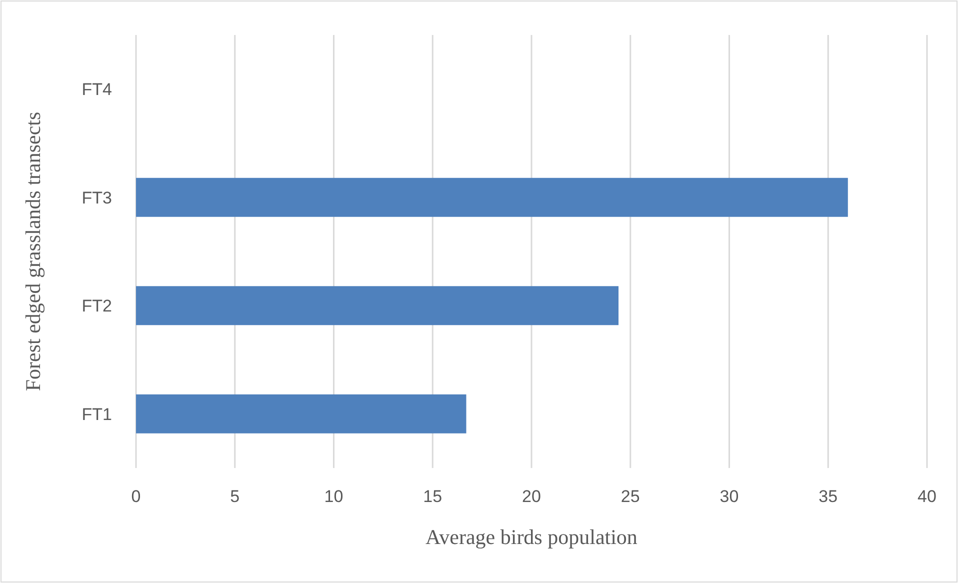 This screenshot has height=583, width=958. I want to click on x-tick-label: 20, so click(531, 496).